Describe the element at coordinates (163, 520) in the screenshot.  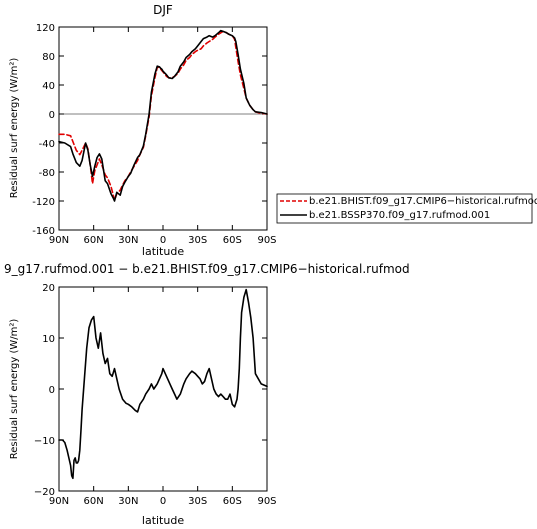
I see `bottom-x-axis-label: latitude` at that location.